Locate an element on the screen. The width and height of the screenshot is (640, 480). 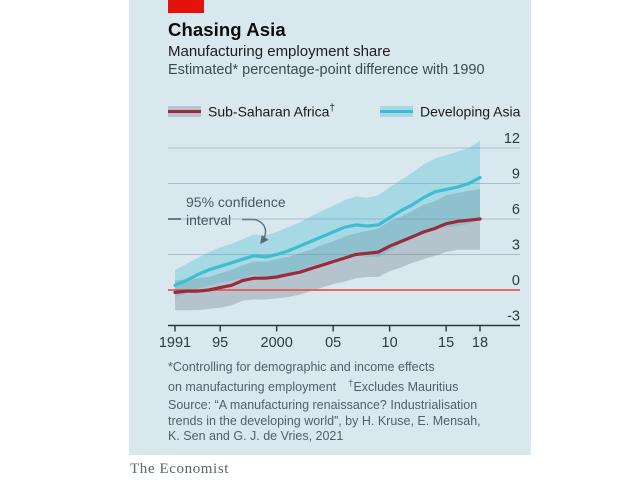
legend-item-sub-saharan-africa: Sub-Saharan Africa† is located at coordinates (251, 111).